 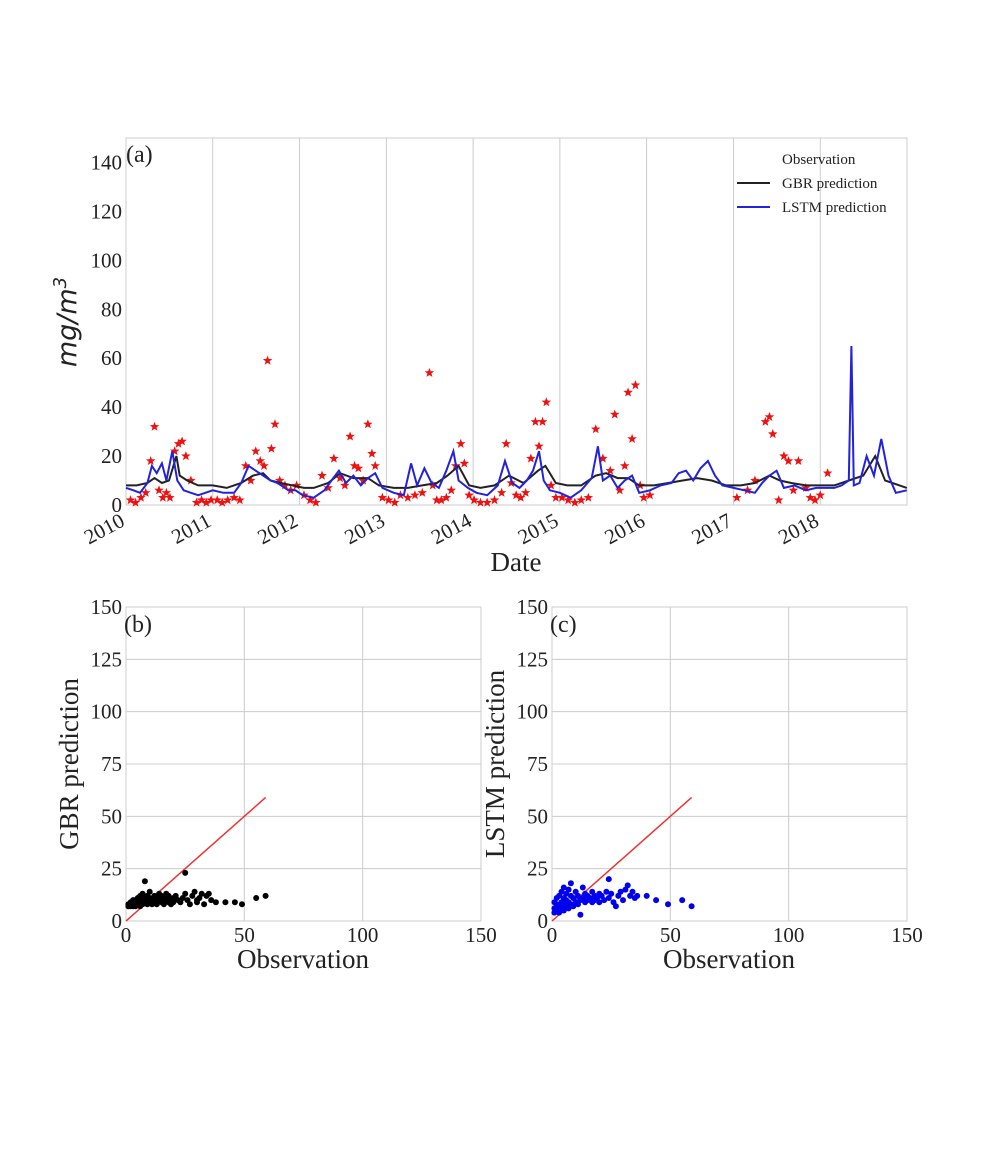 I want to click on panel-c-y-tick-labels: 0 25 50 75 100 125 150, so click(x=533, y=764).